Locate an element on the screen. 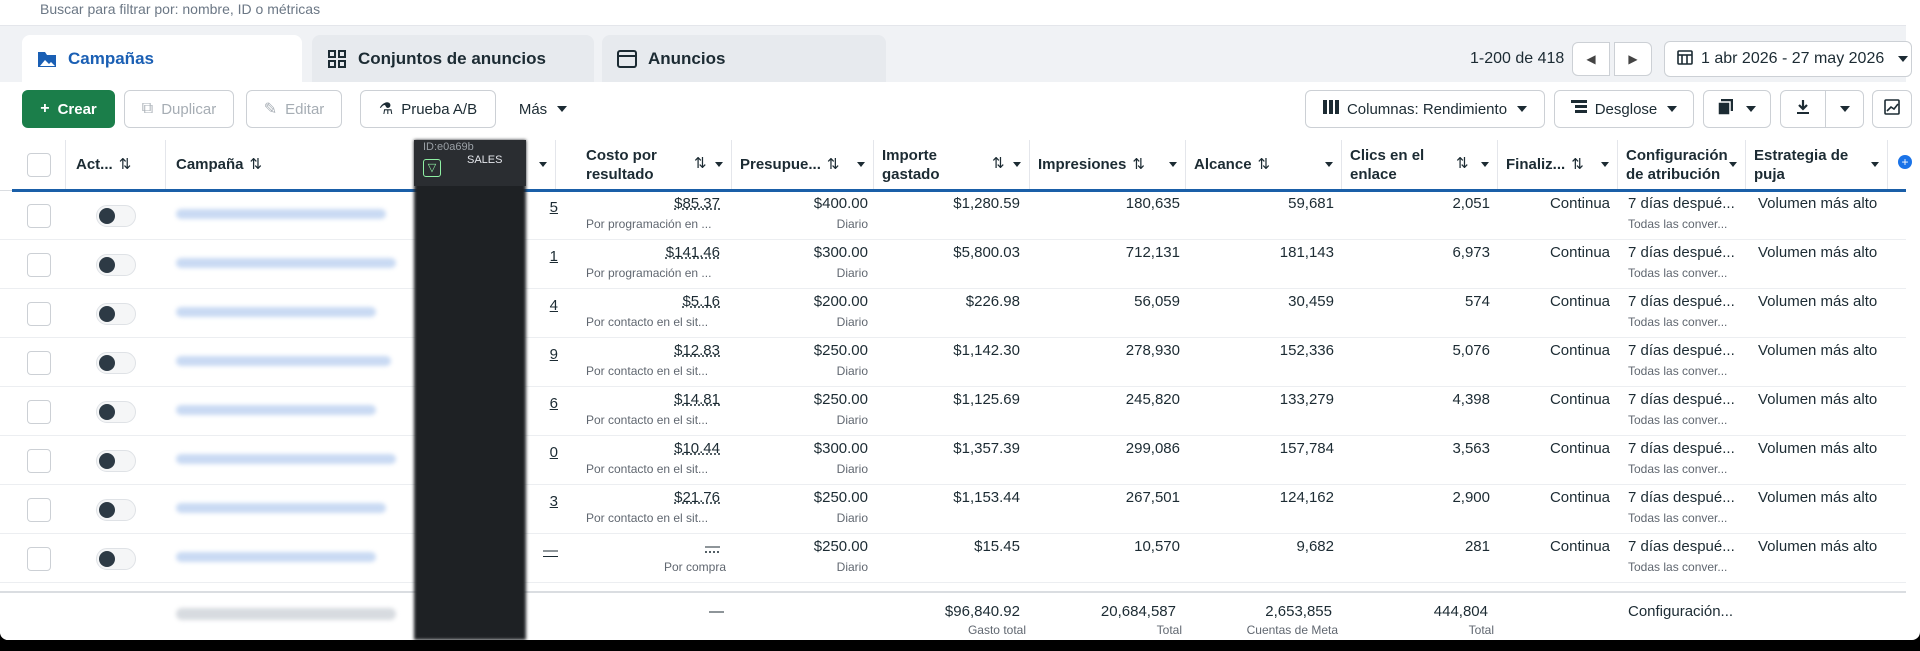 This screenshot has width=1920, height=651. export-button is located at coordinates (1822, 109).